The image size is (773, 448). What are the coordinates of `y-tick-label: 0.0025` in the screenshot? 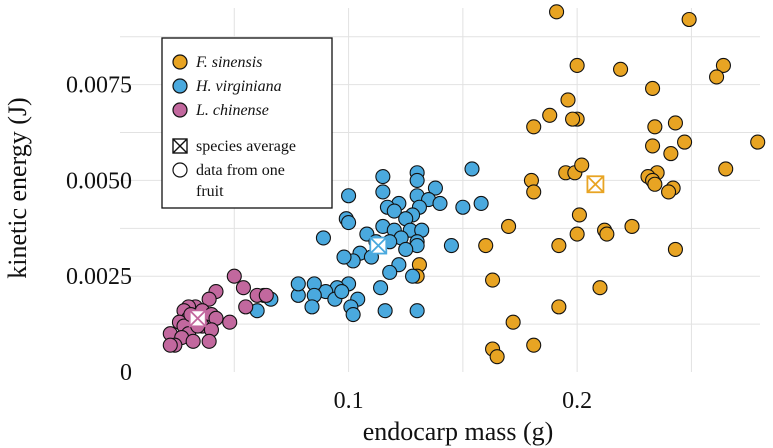 It's located at (99, 277).